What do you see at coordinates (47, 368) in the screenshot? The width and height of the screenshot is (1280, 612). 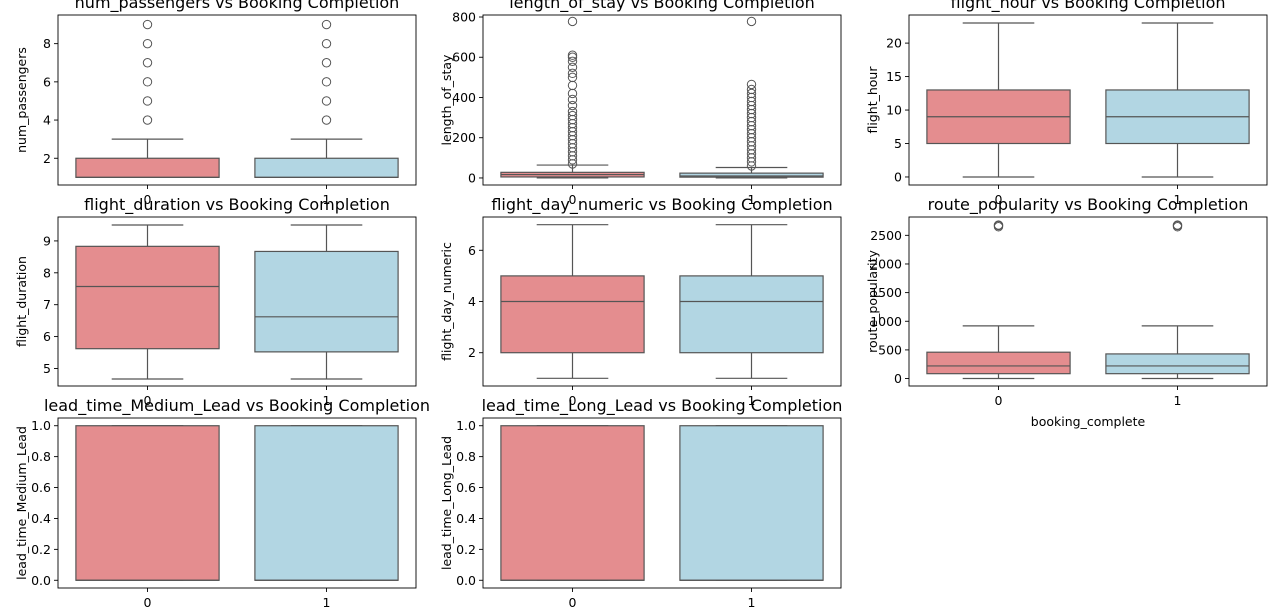 I see `y-tick-label: 5` at bounding box center [47, 368].